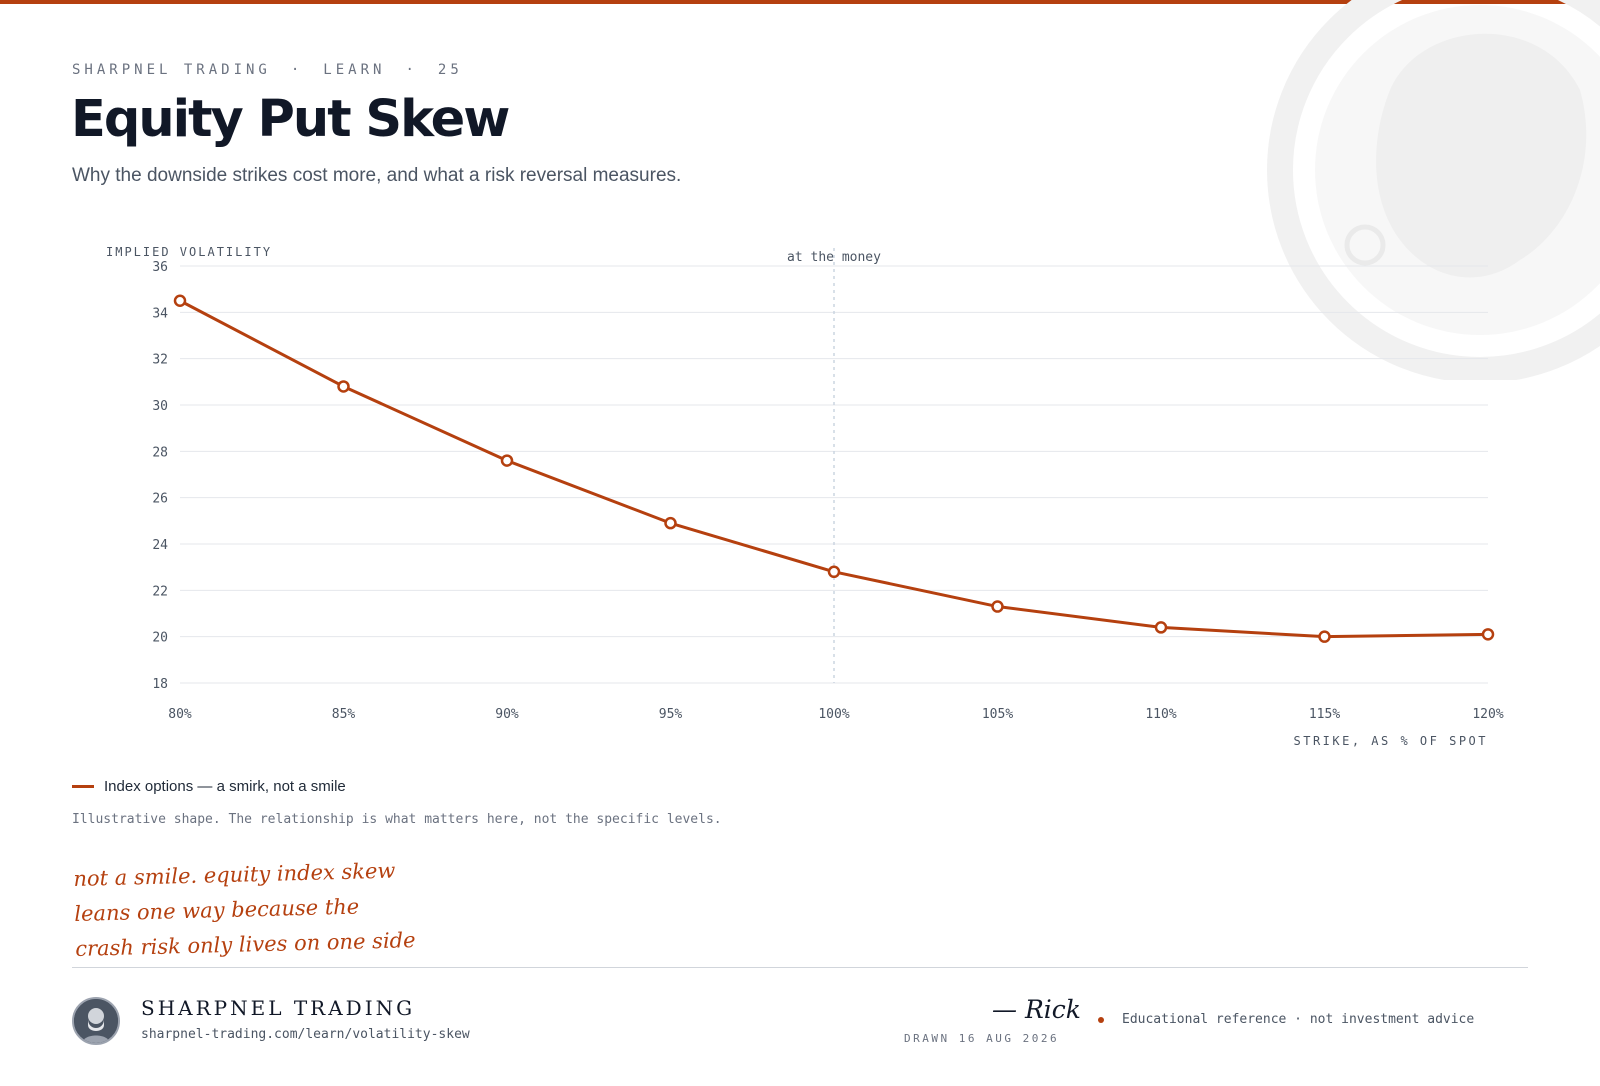 The height and width of the screenshot is (1086, 1600). What do you see at coordinates (160, 591) in the screenshot?
I see `y-tick-label: 22` at bounding box center [160, 591].